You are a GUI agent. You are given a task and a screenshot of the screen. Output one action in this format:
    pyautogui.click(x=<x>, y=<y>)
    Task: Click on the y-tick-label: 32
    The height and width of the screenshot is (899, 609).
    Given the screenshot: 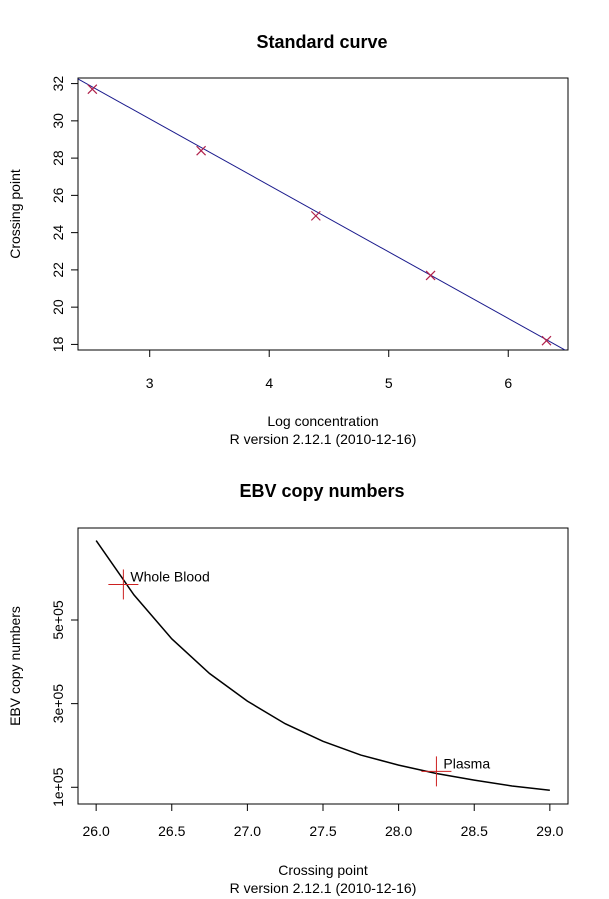 What is the action you would take?
    pyautogui.click(x=58, y=84)
    